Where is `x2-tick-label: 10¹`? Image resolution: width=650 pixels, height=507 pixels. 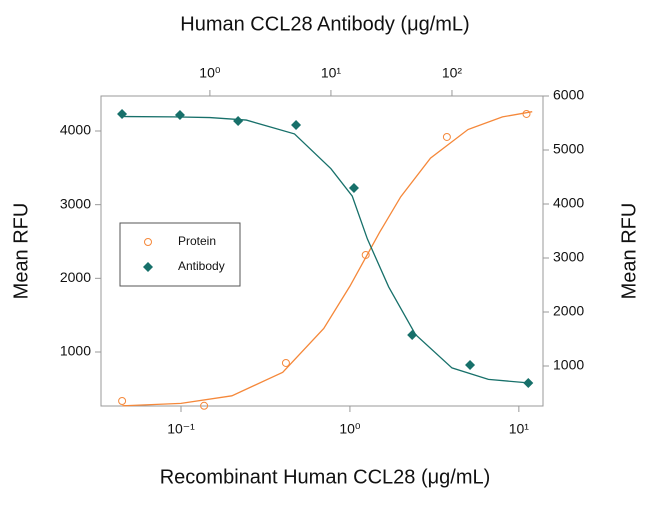
x2-tick-label: 10¹ is located at coordinates (331, 73).